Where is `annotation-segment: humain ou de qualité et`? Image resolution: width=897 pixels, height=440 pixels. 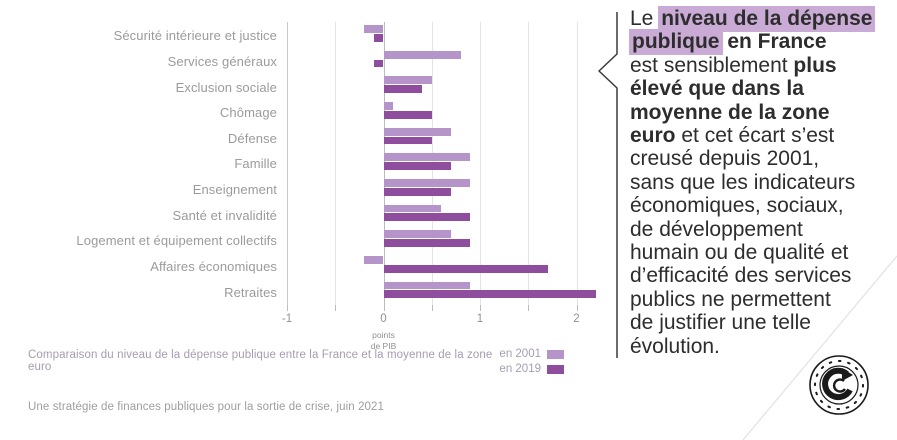
annotation-segment: humain ou de qualité et is located at coordinates (739, 253).